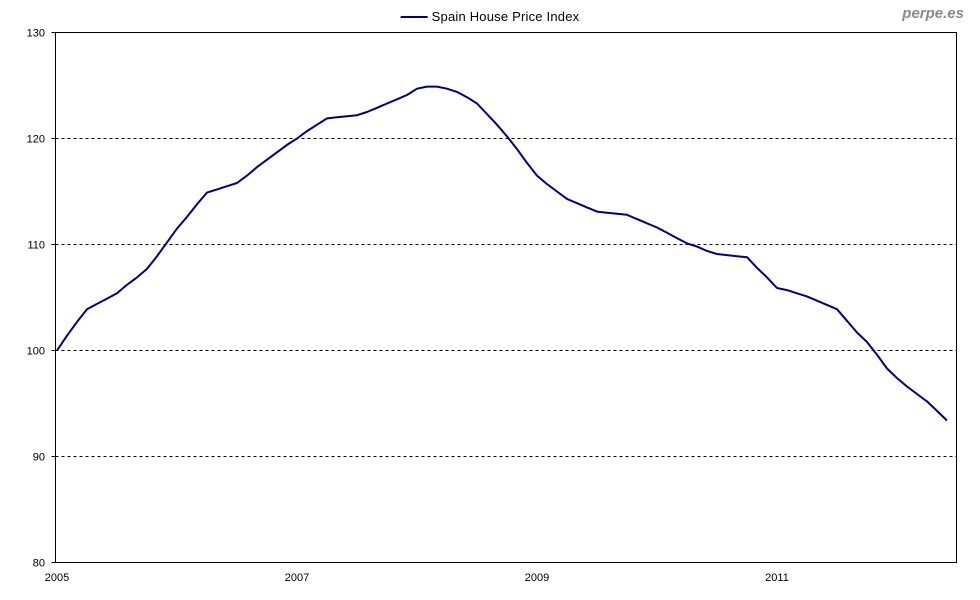 This screenshot has width=980, height=600. What do you see at coordinates (36, 34) in the screenshot?
I see `y-axis-tick-label: 130` at bounding box center [36, 34].